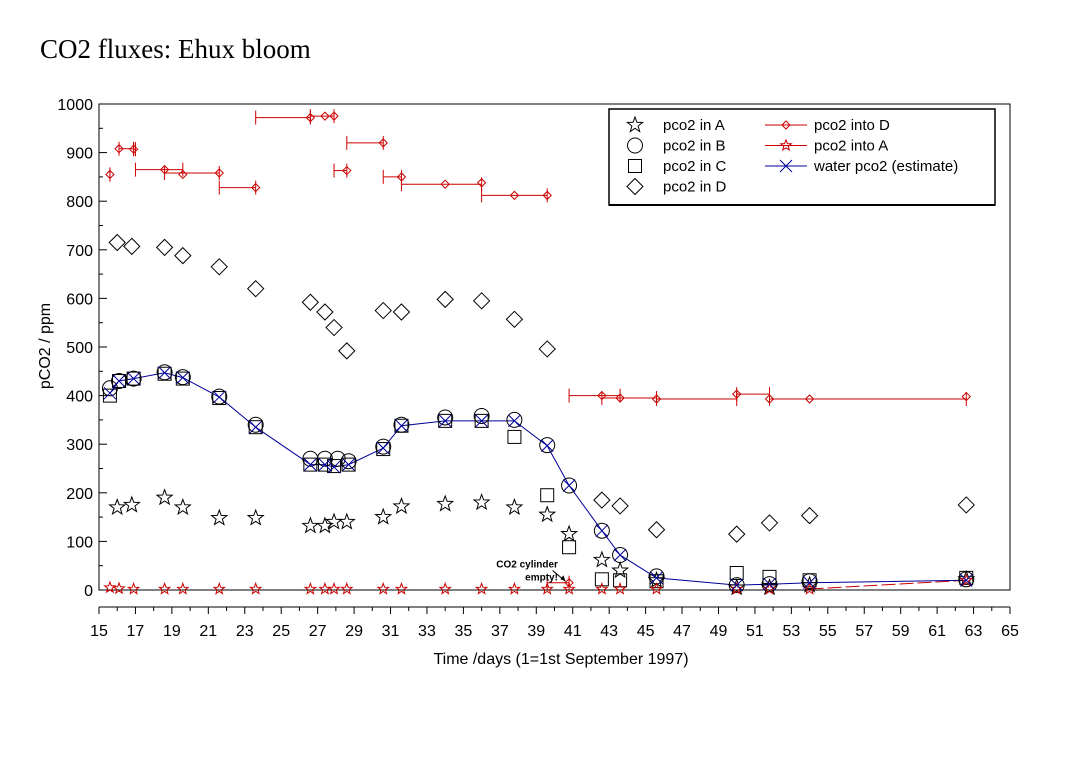 The image size is (1084, 768). What do you see at coordinates (318, 631) in the screenshot?
I see `x-tick-label: 27` at bounding box center [318, 631].